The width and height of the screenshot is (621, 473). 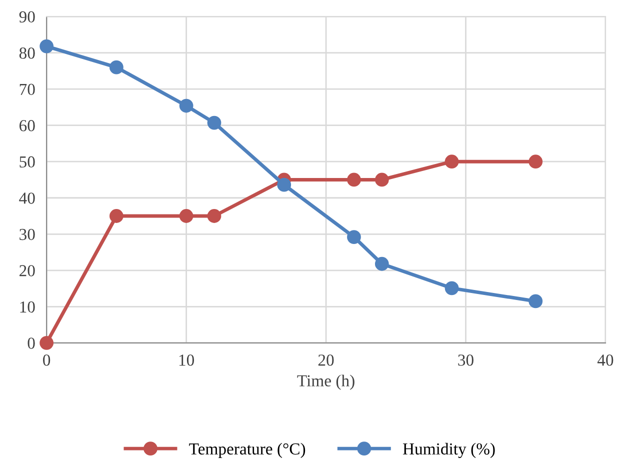 I want to click on x-tick-label: 10, so click(x=186, y=360).